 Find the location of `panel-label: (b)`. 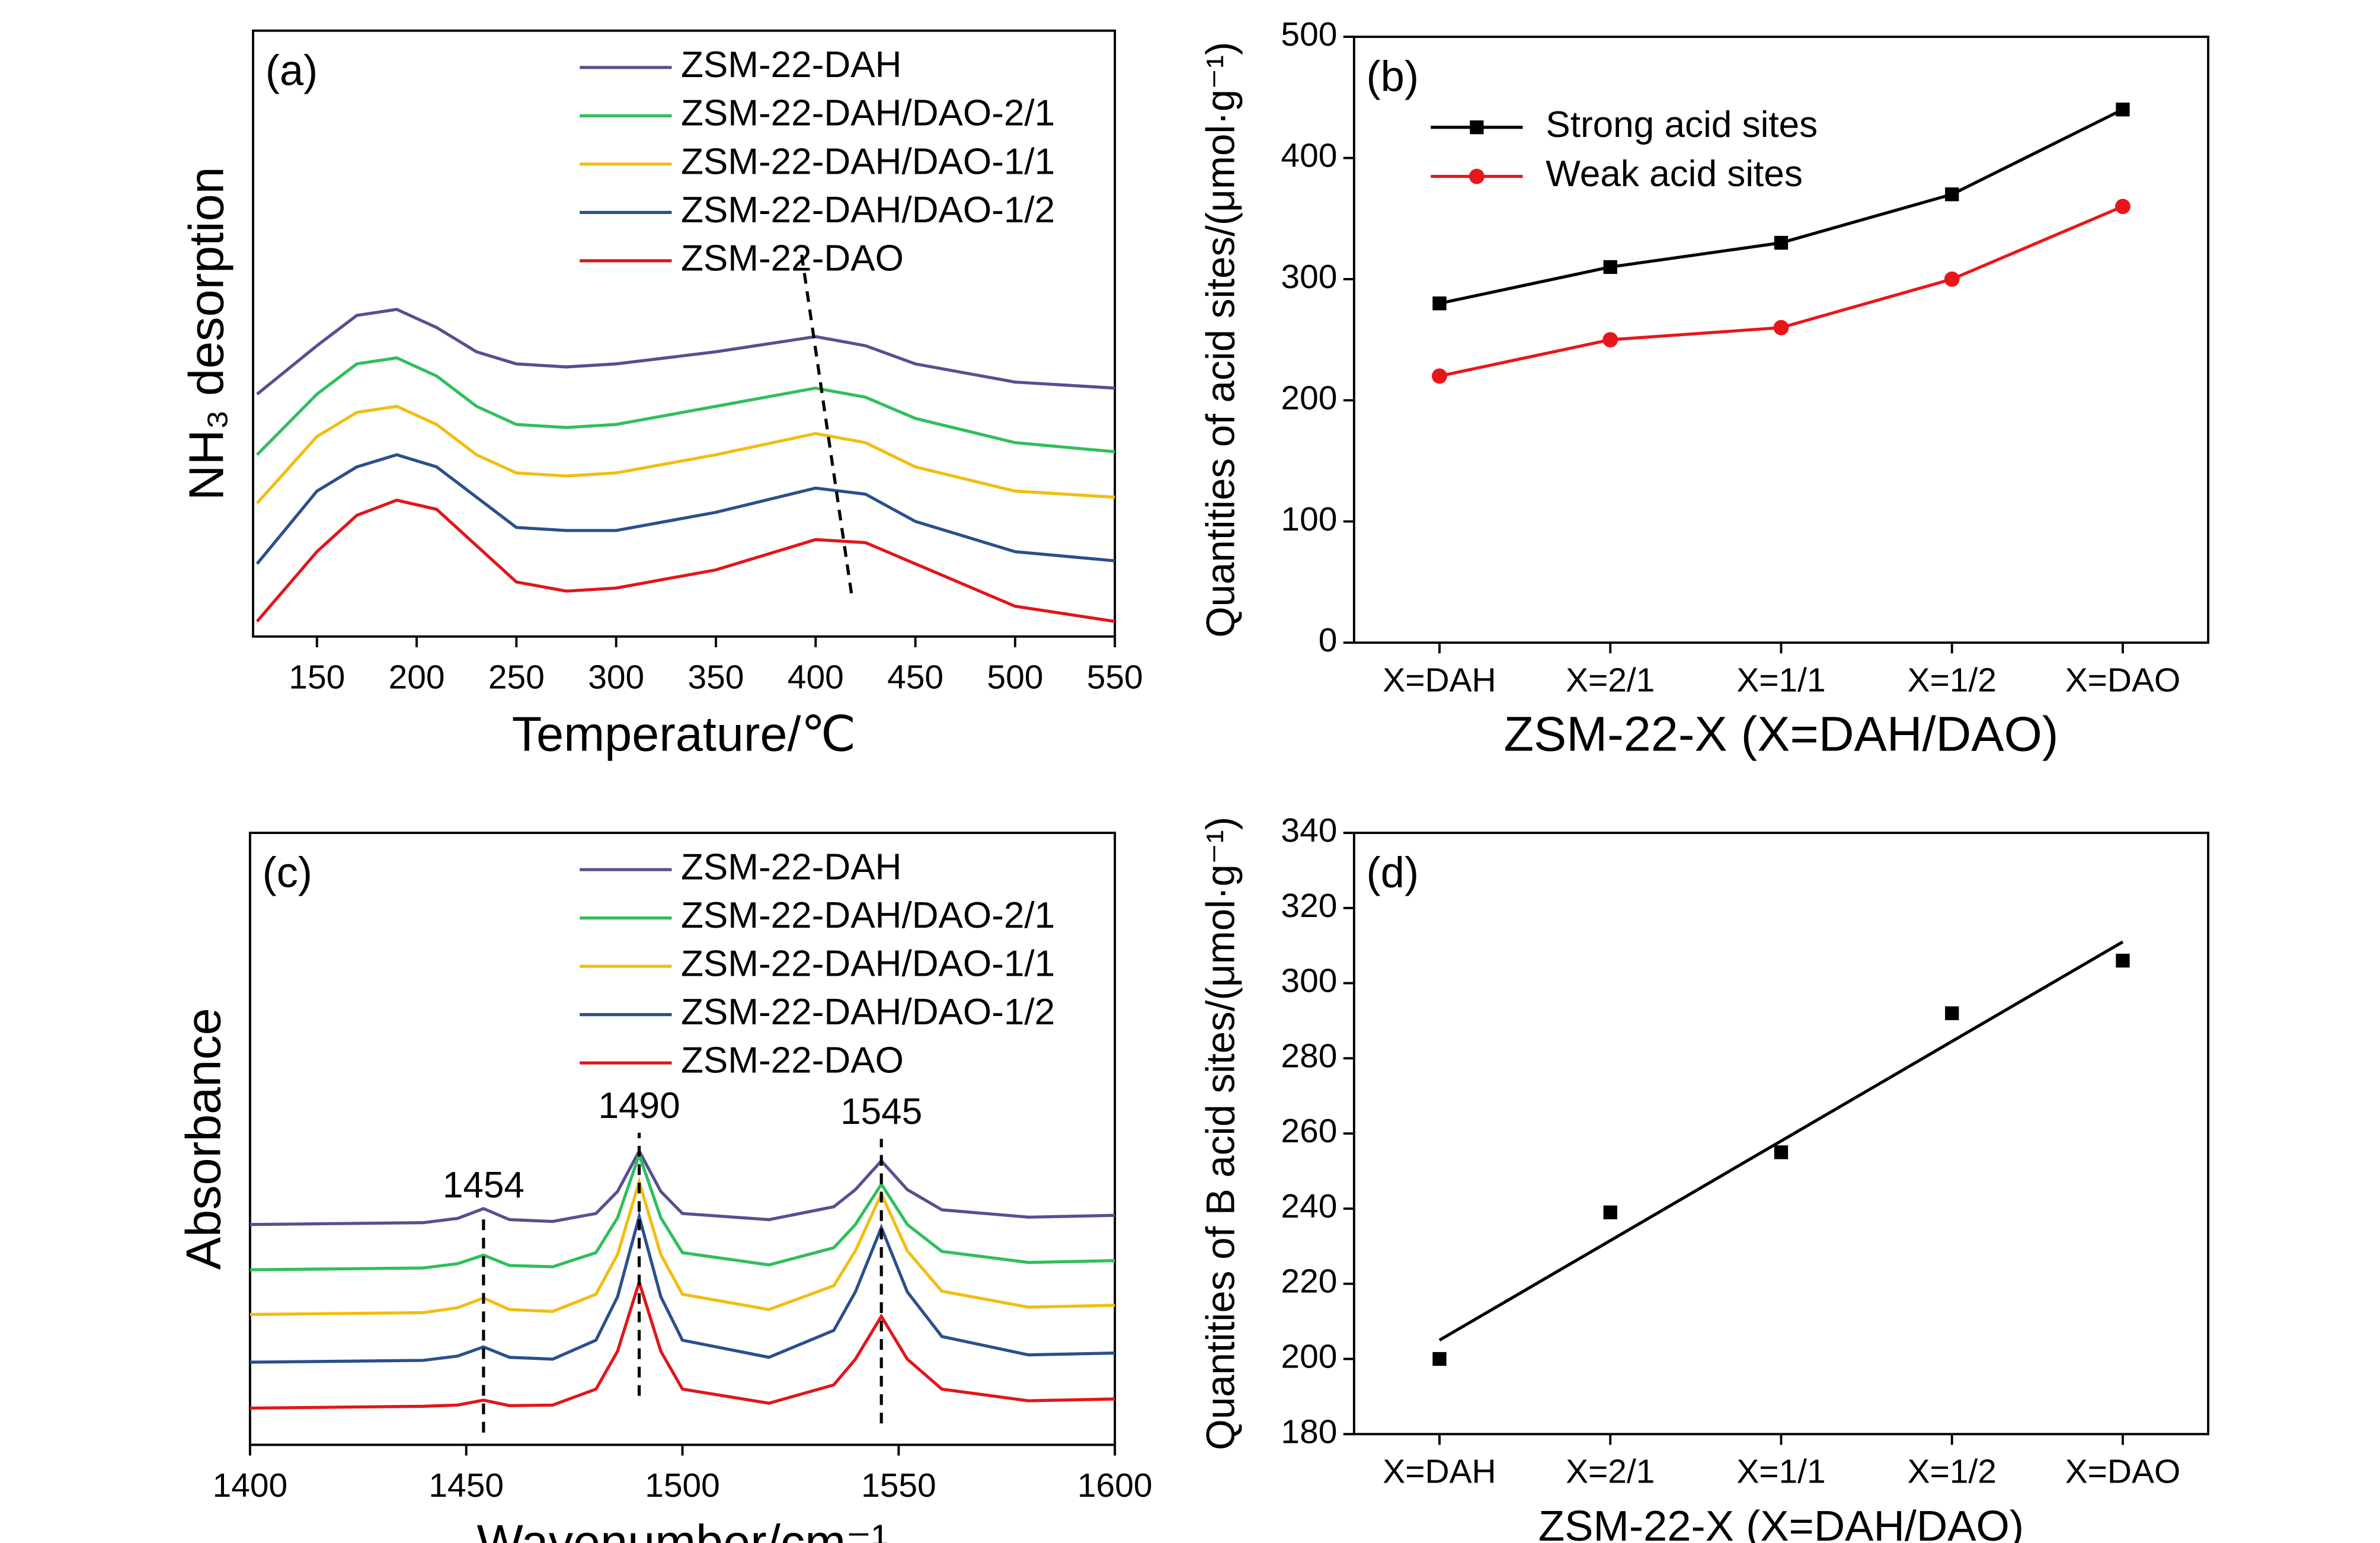

panel-label: (b) is located at coordinates (1393, 77).